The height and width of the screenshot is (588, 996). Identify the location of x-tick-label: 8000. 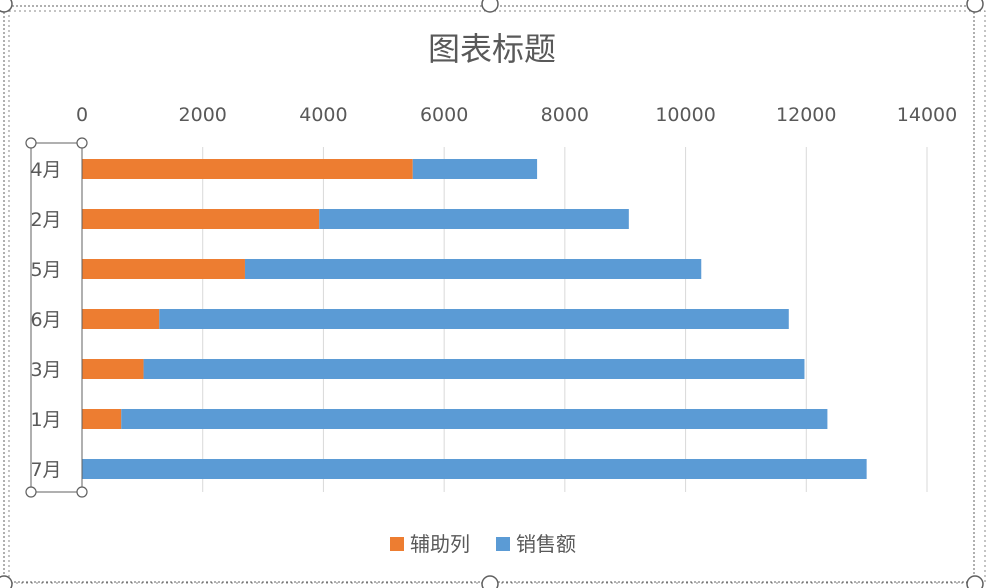
(565, 115).